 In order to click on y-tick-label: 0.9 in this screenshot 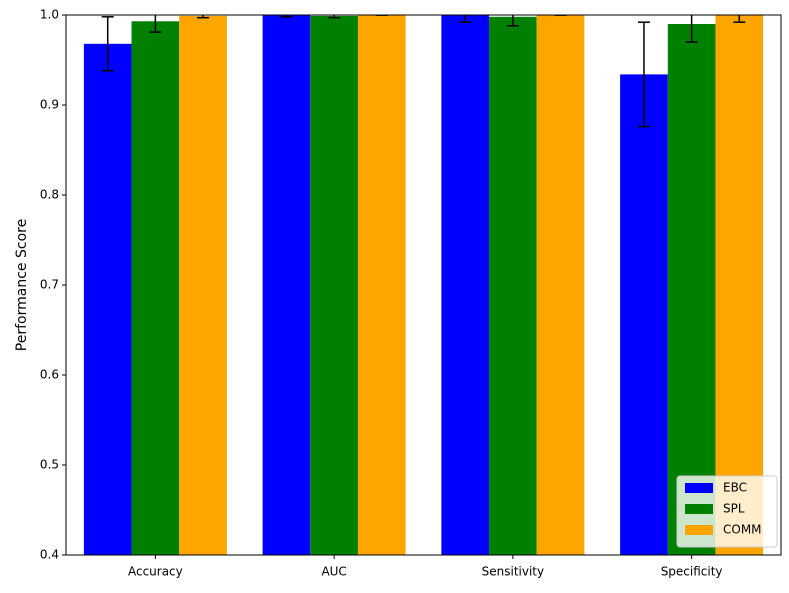, I will do `click(49, 105)`.